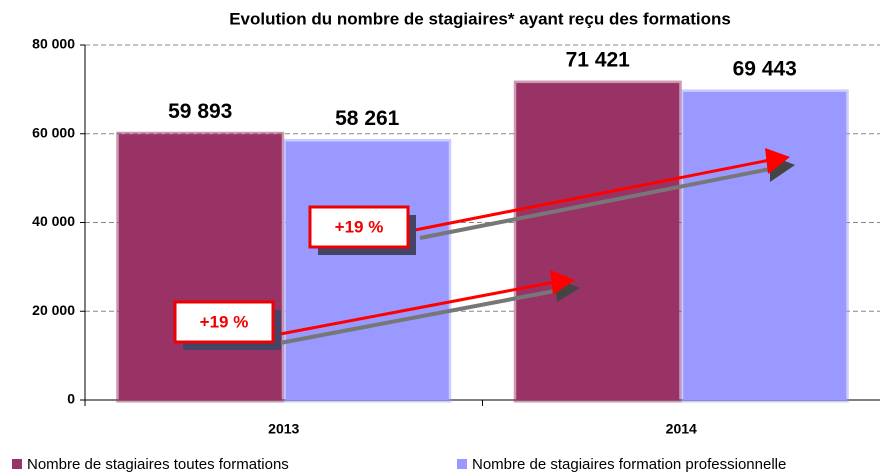 This screenshot has width=887, height=474. I want to click on legend-label: Nombre de stagiaires toutes formations, so click(158, 464).